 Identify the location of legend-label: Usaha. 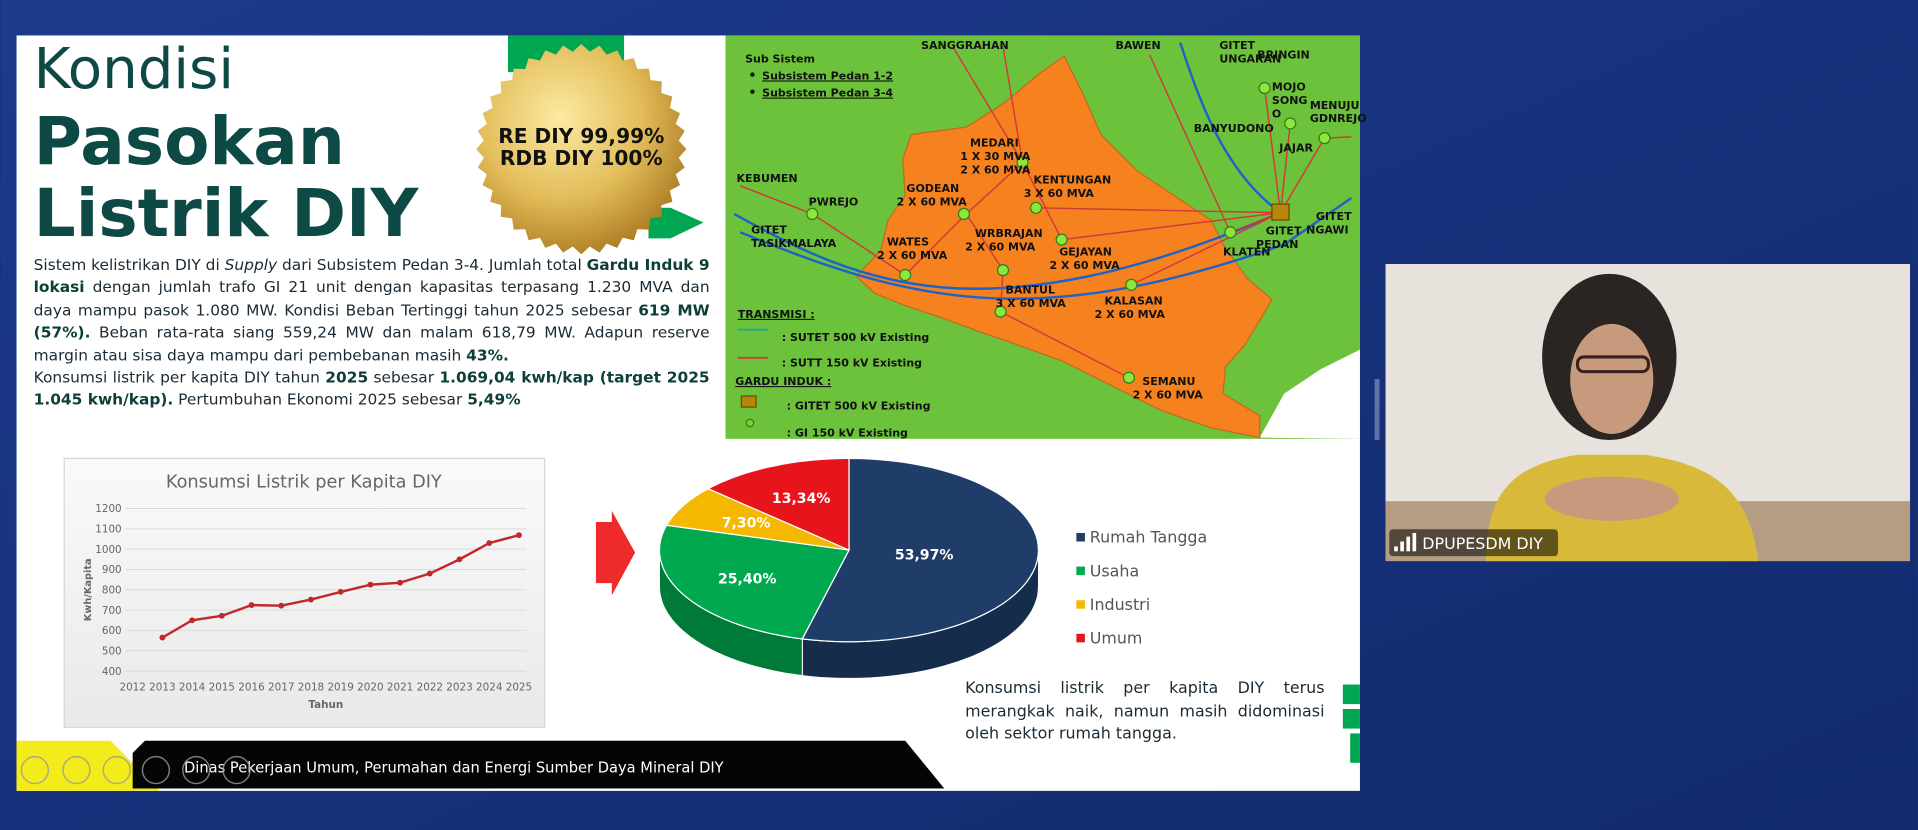
(1114, 570).